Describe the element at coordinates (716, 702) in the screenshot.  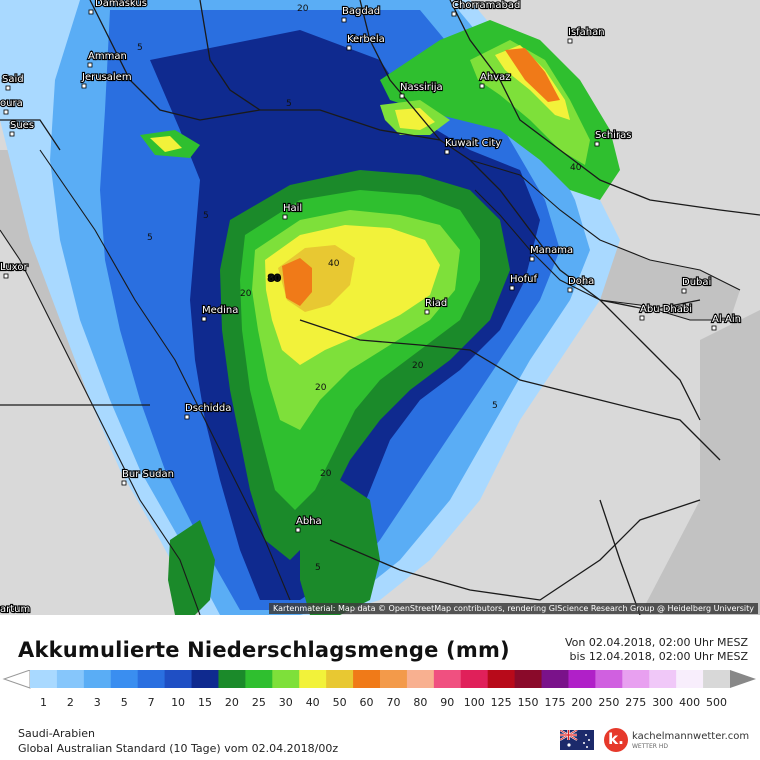
I see `scale-tick-label: 500` at that location.